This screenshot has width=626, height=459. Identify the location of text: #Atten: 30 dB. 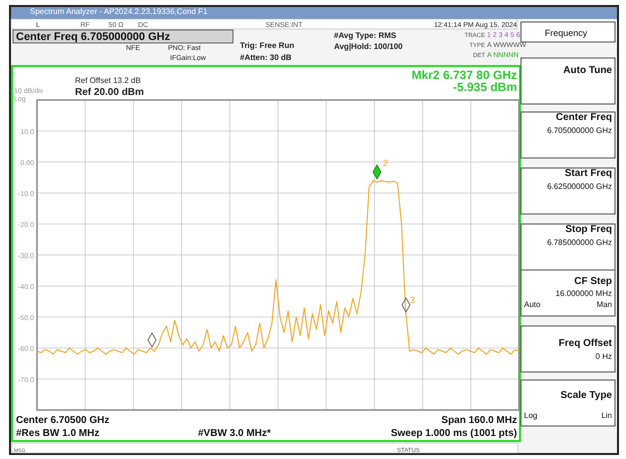
(266, 57).